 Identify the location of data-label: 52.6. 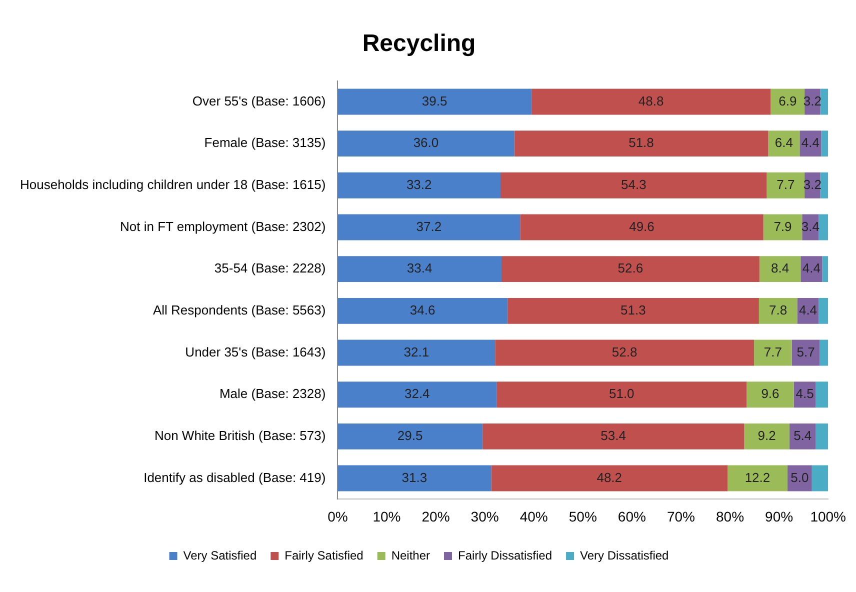
(631, 268).